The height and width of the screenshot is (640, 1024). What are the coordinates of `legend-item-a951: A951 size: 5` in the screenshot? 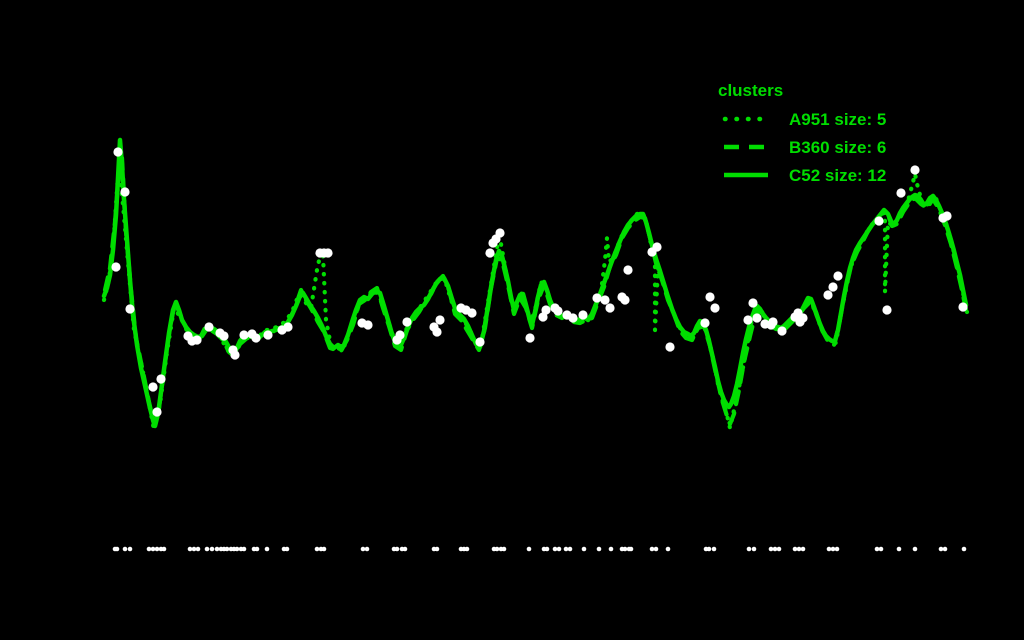 It's located at (798, 119).